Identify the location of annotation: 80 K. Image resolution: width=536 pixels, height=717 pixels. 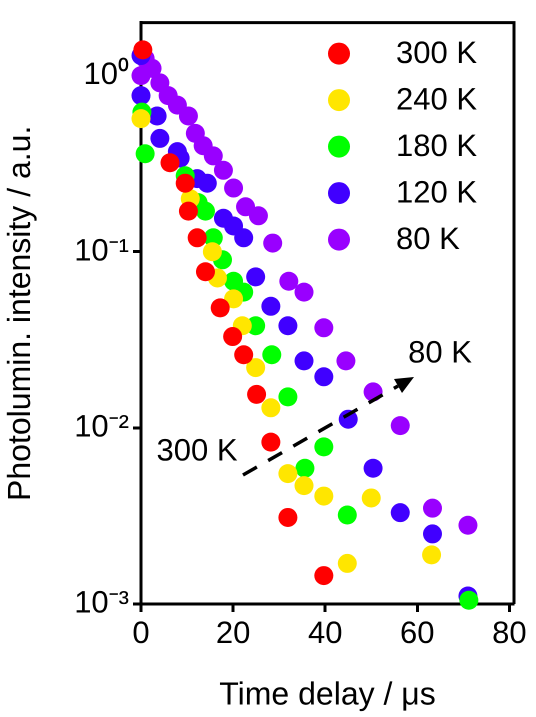
(440, 352).